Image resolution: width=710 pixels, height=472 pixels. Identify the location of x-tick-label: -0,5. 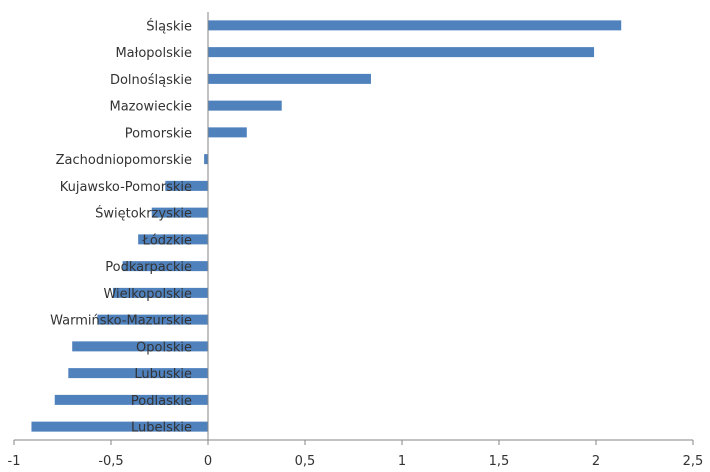
(110, 461).